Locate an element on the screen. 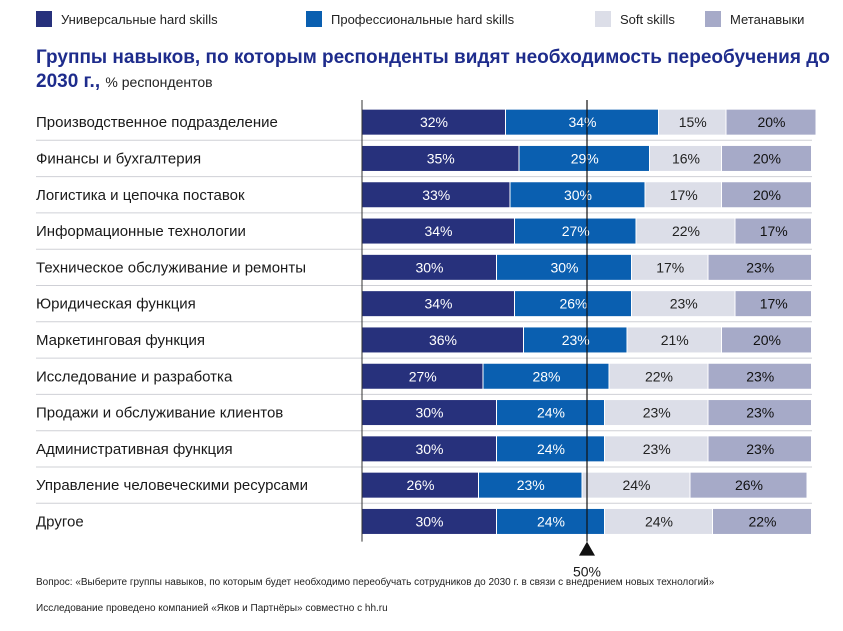 The image size is (843, 631). category-label: Исследование и разработка is located at coordinates (134, 376).